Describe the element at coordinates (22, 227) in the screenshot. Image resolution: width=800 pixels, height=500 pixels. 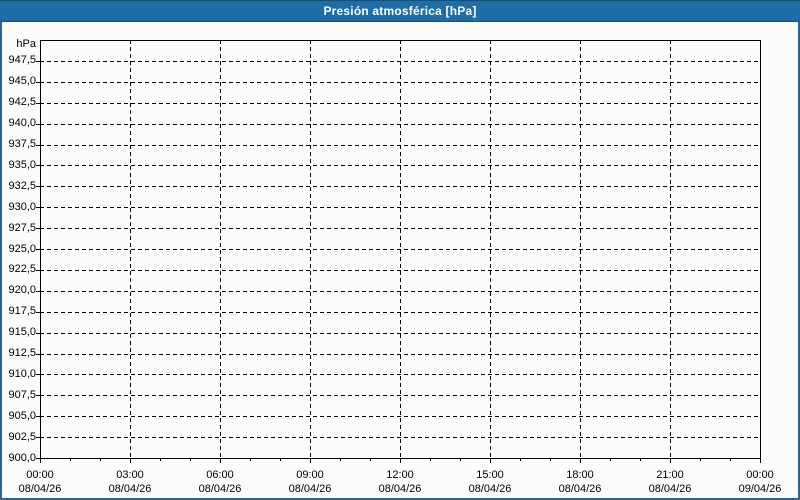
I see `y-axis-label: 927,5` at that location.